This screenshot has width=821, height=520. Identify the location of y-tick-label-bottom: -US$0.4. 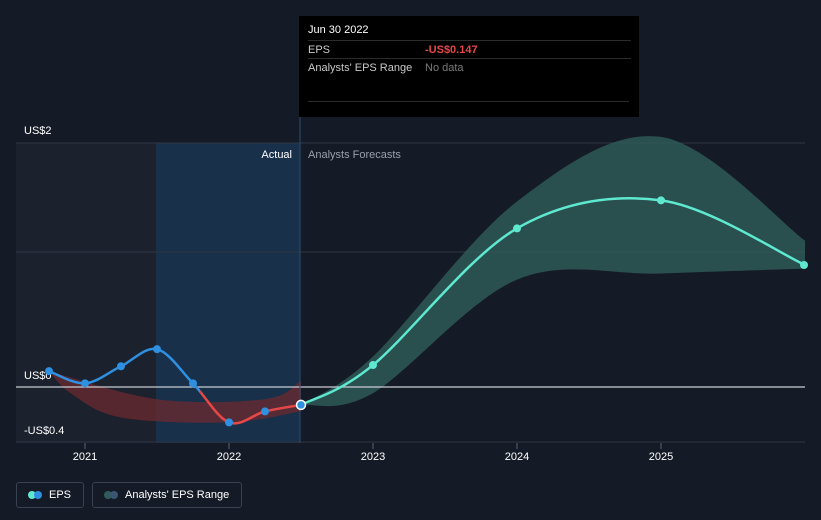
(44, 431).